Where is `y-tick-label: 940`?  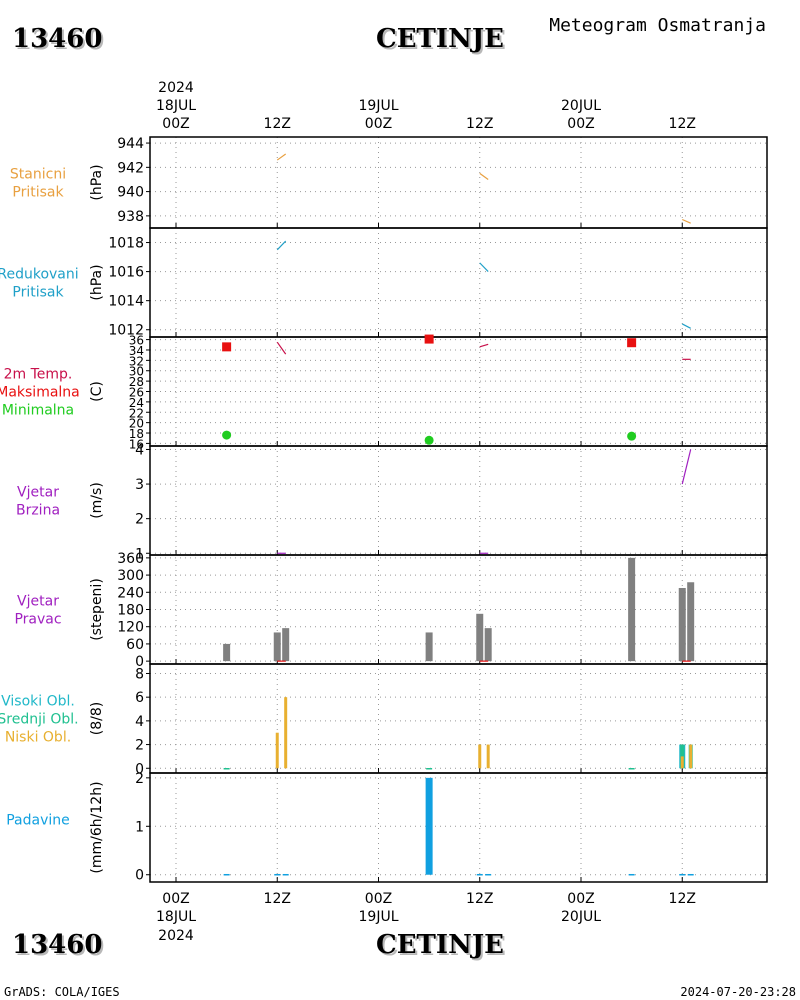
y-tick-label: 940 is located at coordinates (130, 193).